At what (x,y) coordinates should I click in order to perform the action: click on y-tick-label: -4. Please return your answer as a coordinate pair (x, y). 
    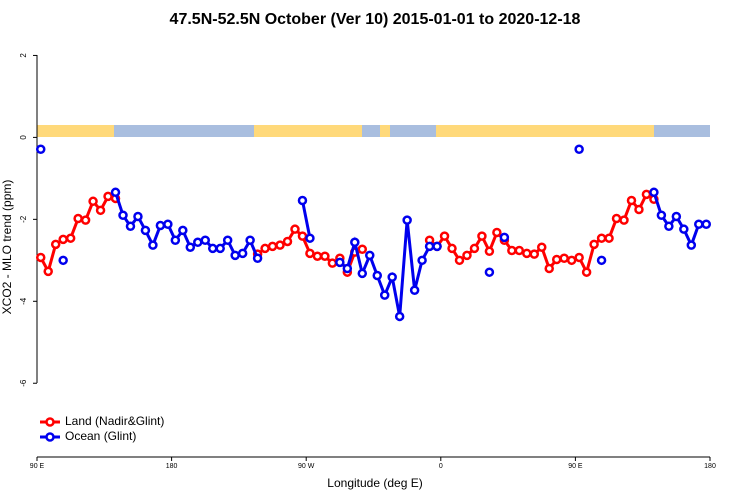
    Looking at the image, I should click on (23, 301).